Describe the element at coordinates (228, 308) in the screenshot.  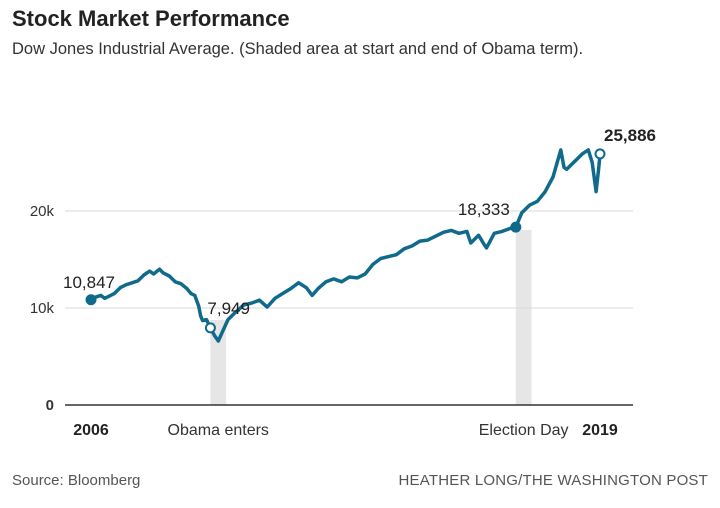
I see `annotation-label: 7,949` at that location.